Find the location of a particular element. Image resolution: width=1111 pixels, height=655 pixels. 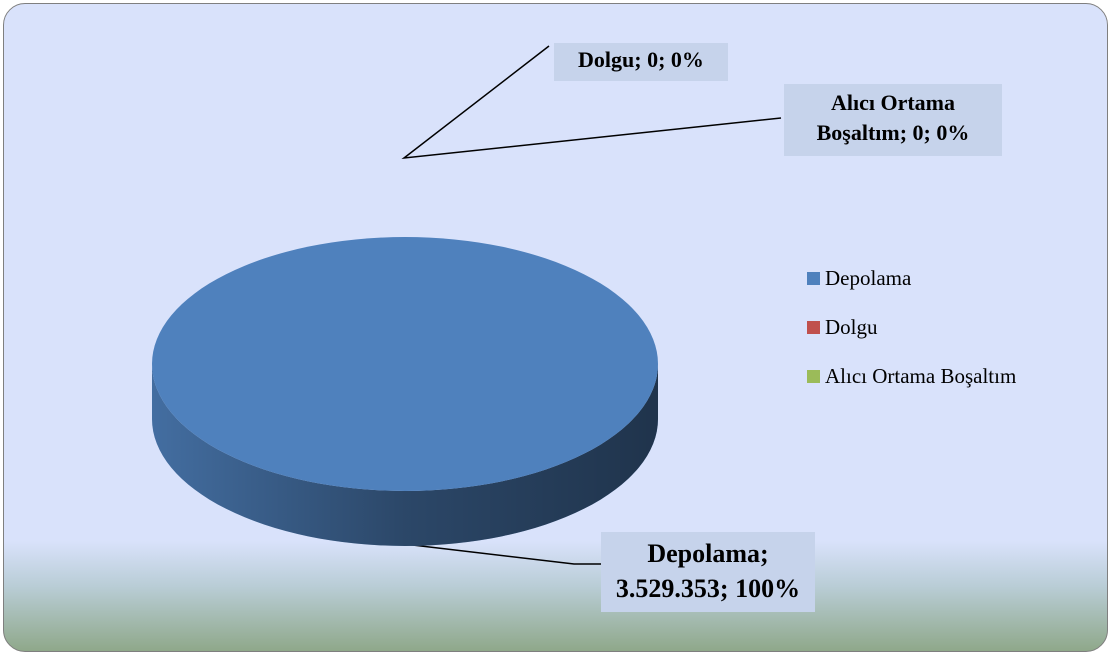

data-label: Dolgu; 0; 0% is located at coordinates (641, 62).